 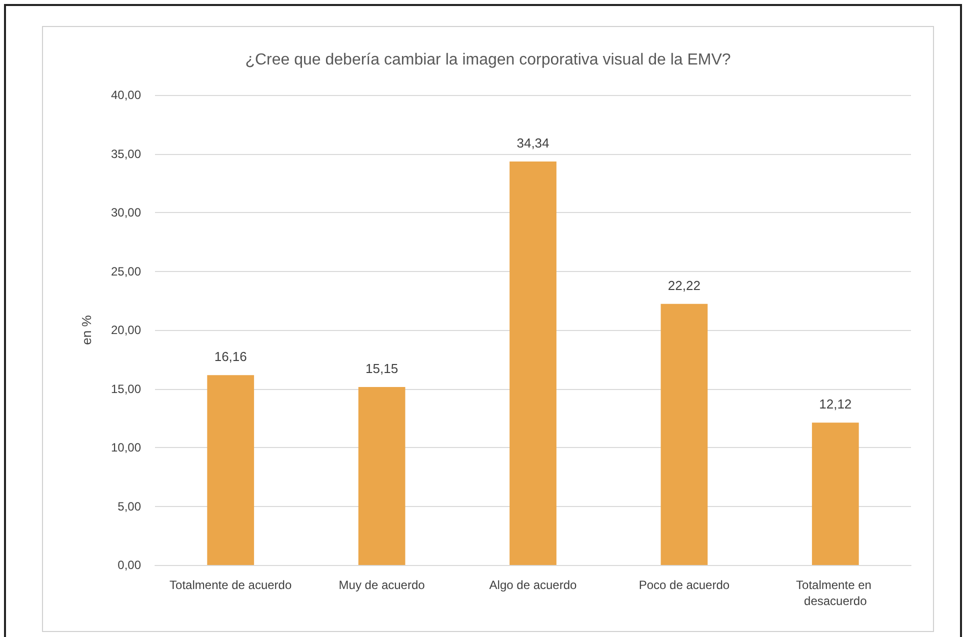 I want to click on data-label: 22,22, so click(x=684, y=285).